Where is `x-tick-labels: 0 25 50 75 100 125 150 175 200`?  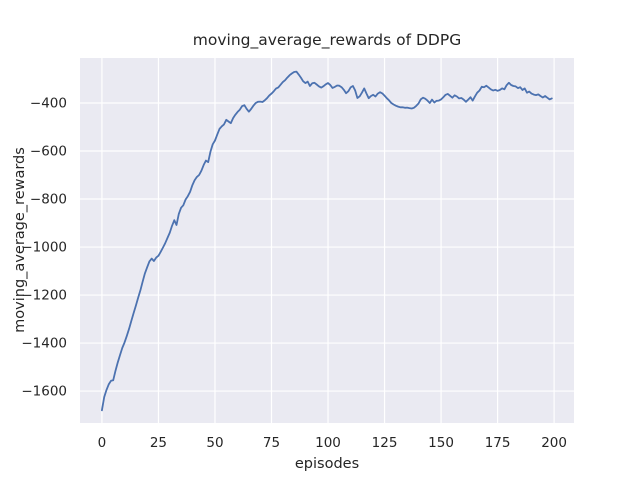 x-tick-labels: 0 25 50 75 100 125 150 175 200 is located at coordinates (332, 443).